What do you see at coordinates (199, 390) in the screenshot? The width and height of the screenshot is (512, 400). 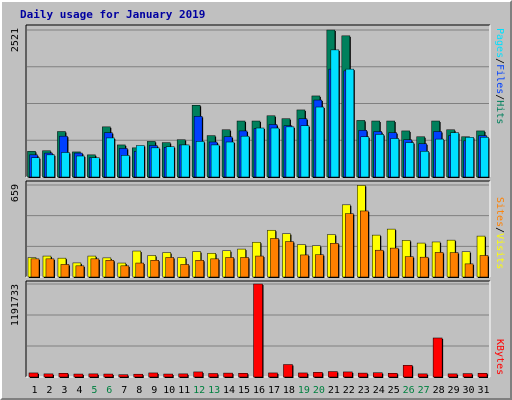 I see `day-tick-label: 12` at bounding box center [199, 390].